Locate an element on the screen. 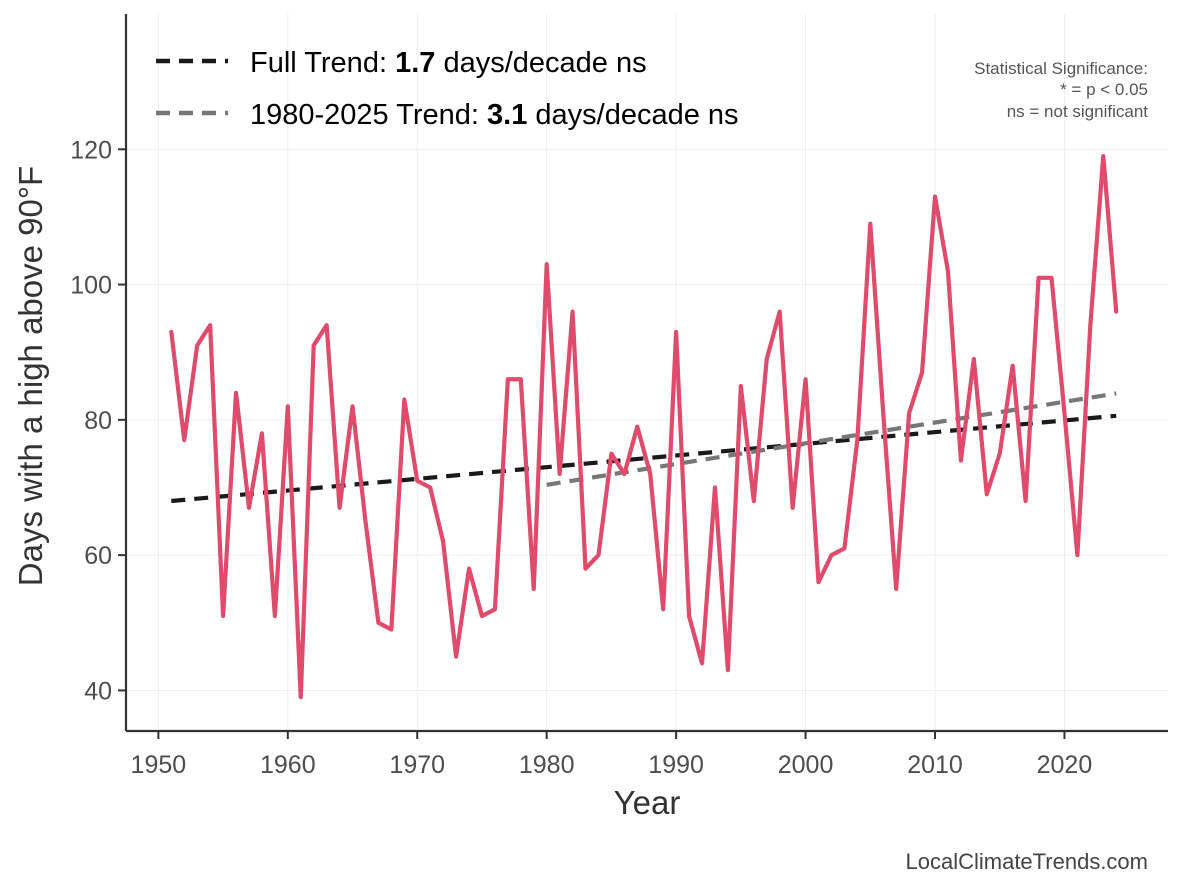  legend-label-full-trend: Full Trend: 1.7 days/decade ns is located at coordinates (448, 63).